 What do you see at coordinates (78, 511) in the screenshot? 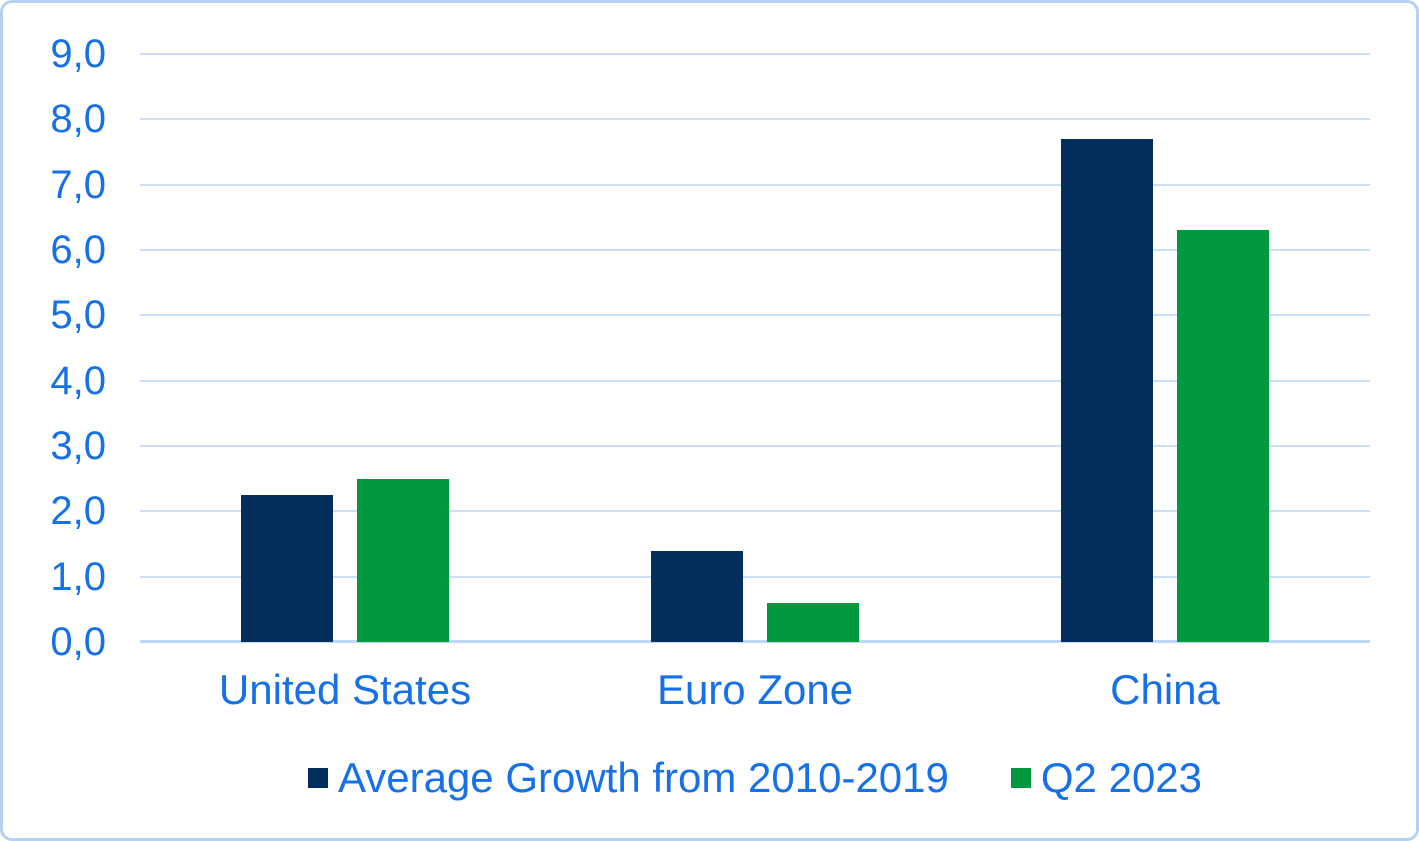
I see `y-tick-label-2: 2,0` at bounding box center [78, 511].